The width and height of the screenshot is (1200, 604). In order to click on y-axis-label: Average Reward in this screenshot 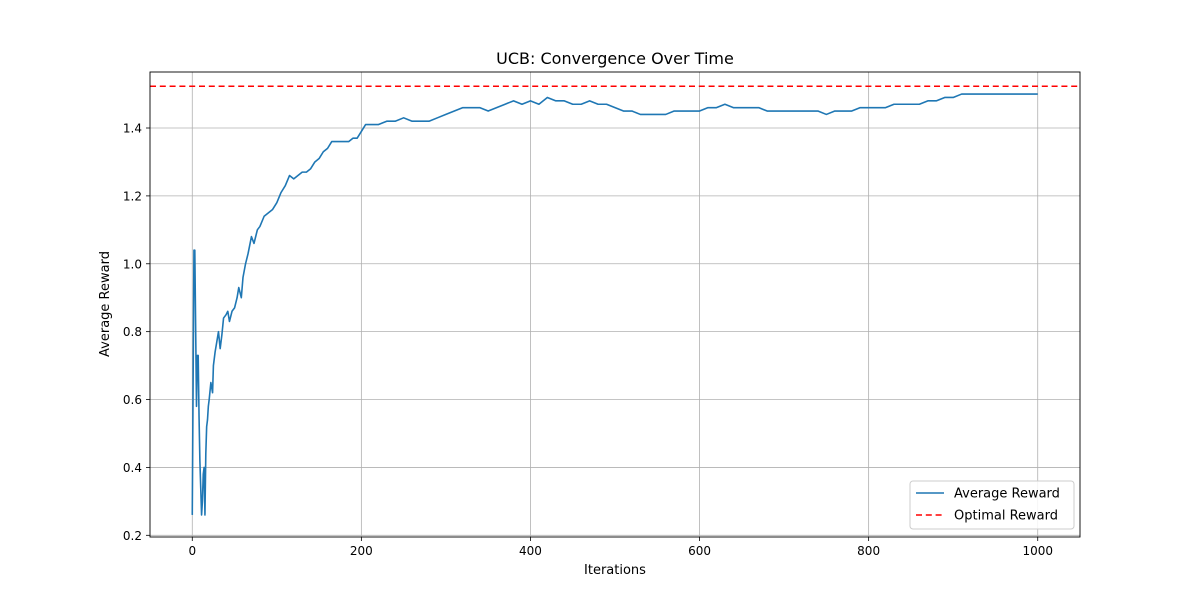, I will do `click(105, 304)`.